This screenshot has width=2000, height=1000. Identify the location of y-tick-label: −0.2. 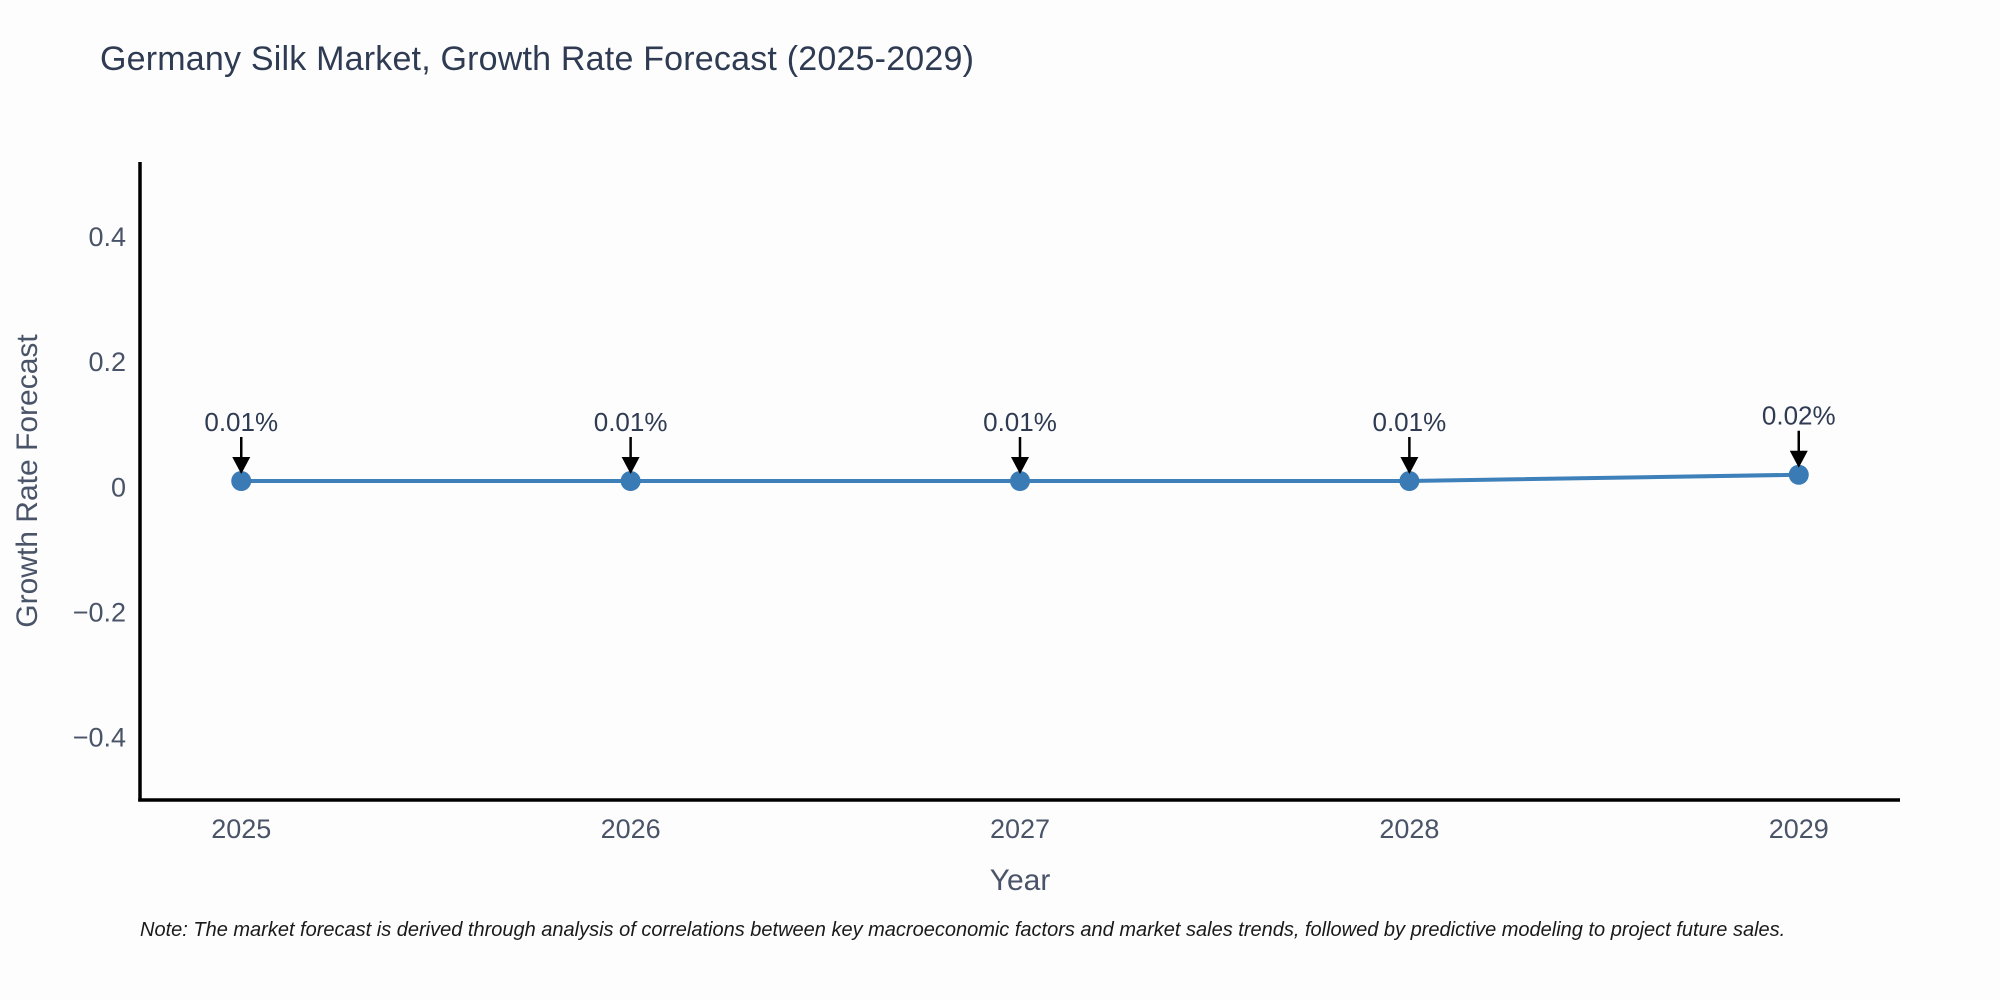
(99, 612).